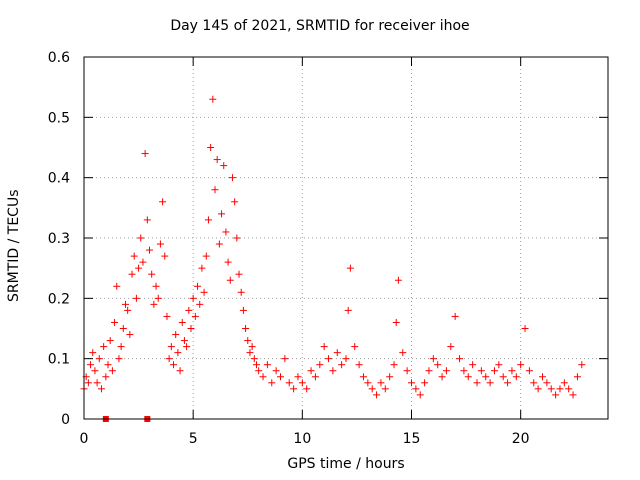 The width and height of the screenshot is (640, 480). Describe the element at coordinates (65, 420) in the screenshot. I see `y-tick-label: 0` at that location.